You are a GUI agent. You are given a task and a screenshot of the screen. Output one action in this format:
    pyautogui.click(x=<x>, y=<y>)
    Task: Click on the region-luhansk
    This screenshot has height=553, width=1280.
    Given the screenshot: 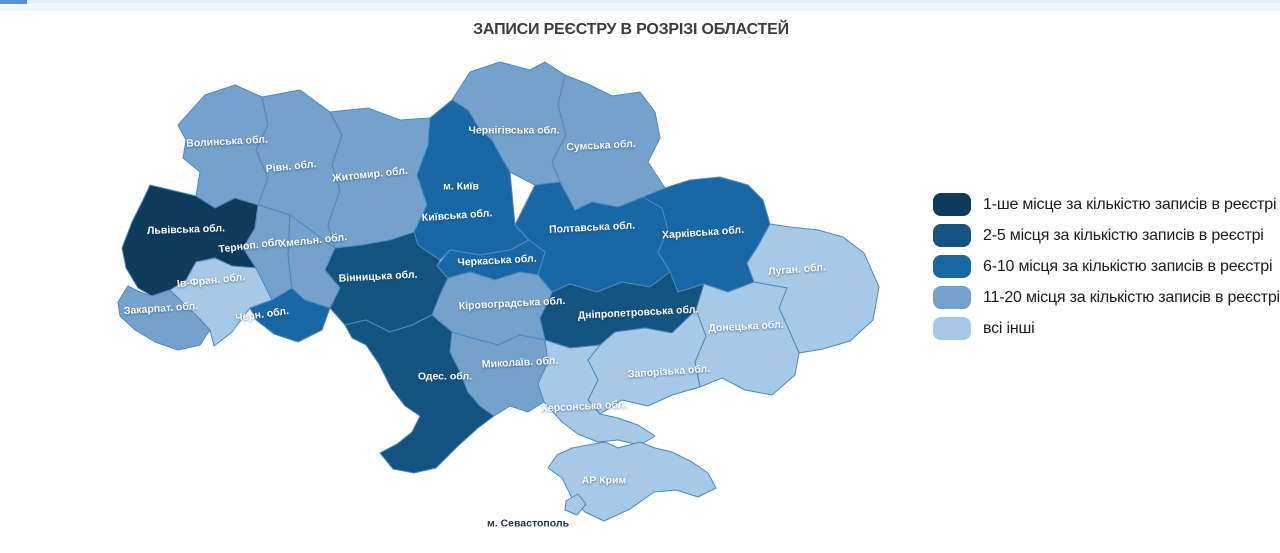 What is the action you would take?
    pyautogui.click(x=813, y=288)
    